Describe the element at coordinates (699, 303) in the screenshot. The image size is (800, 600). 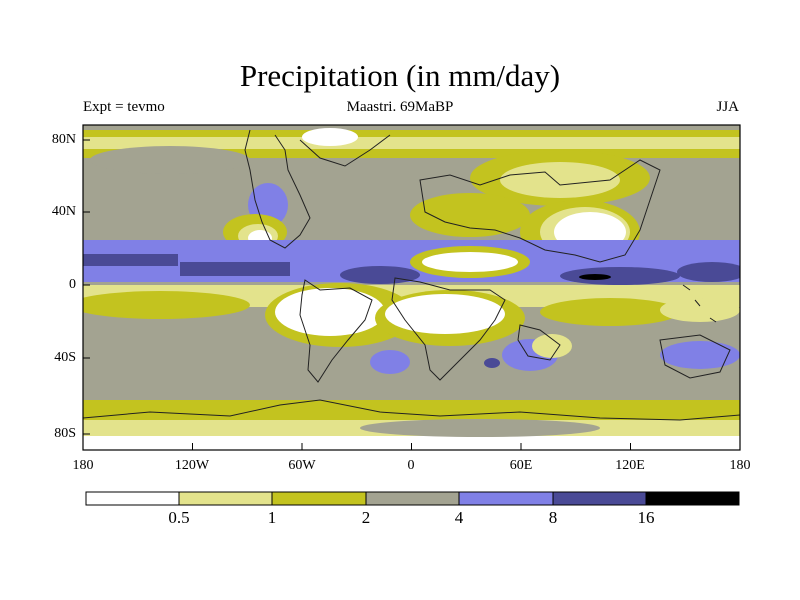
I see `coast-east-pacific-islands` at that location.